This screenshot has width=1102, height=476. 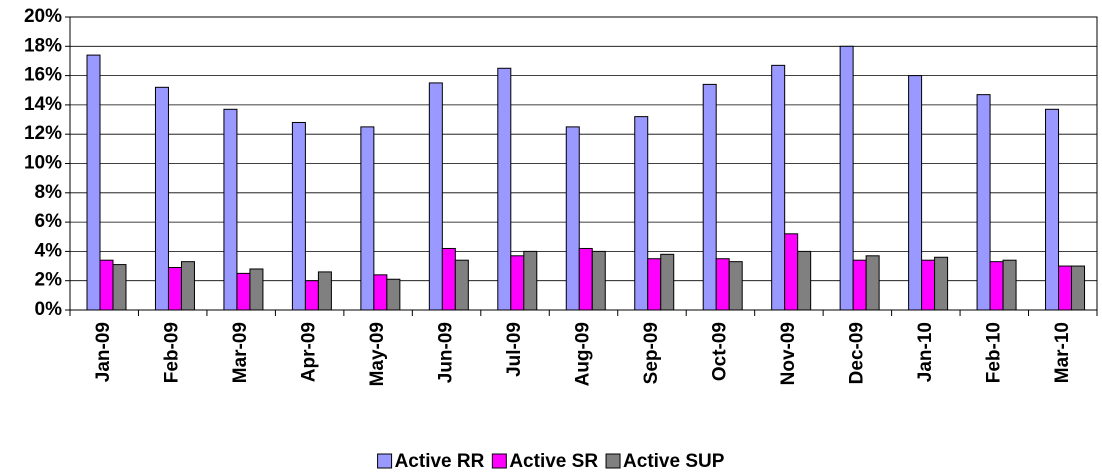 What do you see at coordinates (925, 352) in the screenshot?
I see `x-tick-label: Jan-10` at bounding box center [925, 352].